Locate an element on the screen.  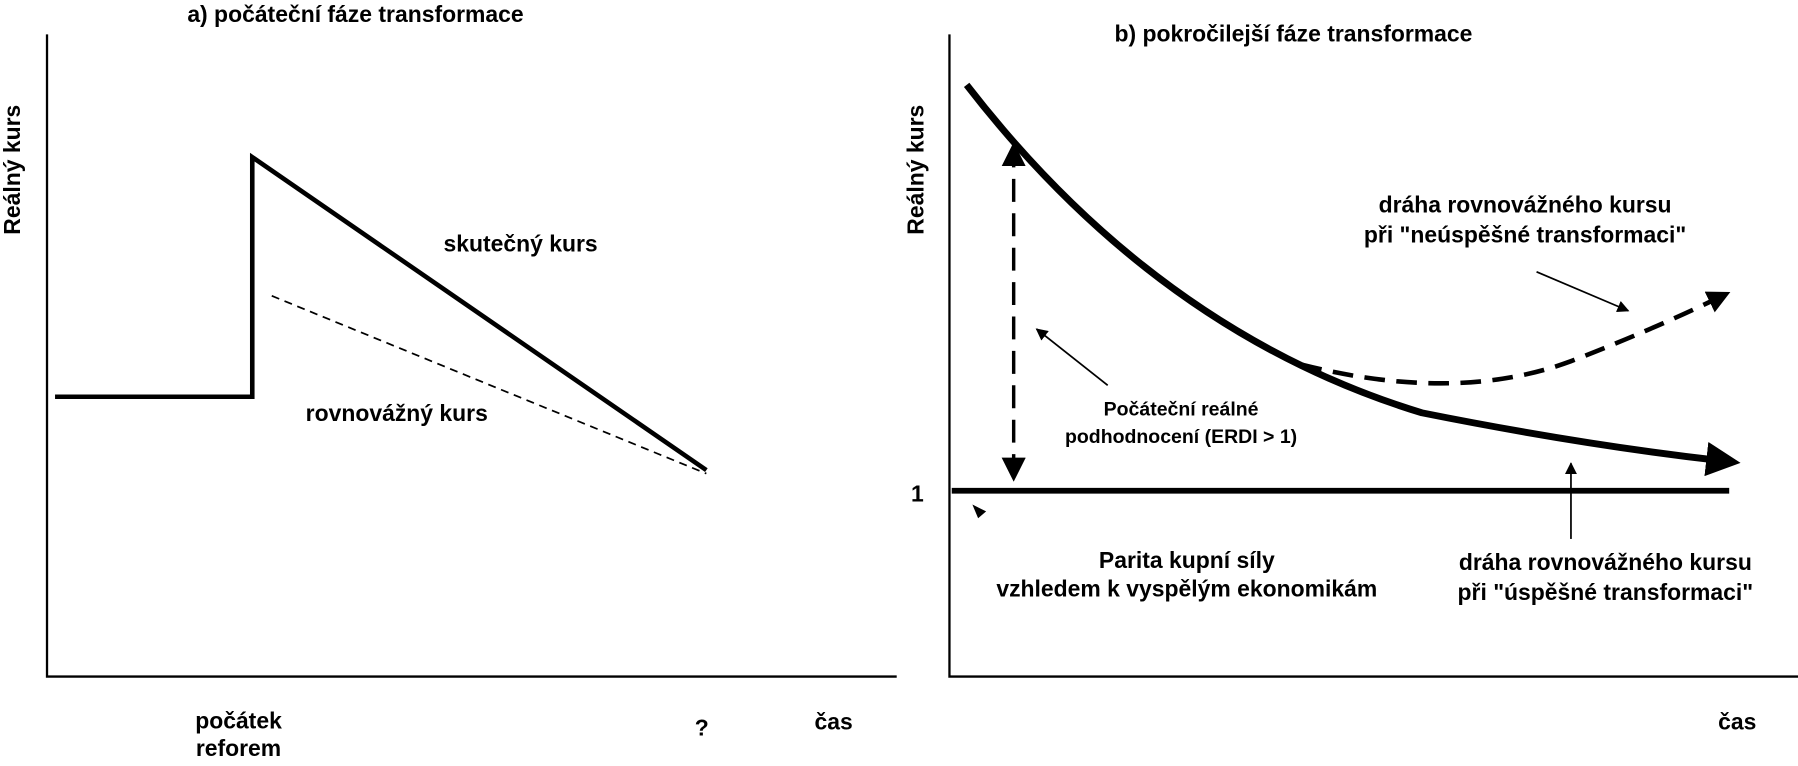
annotation: při "úspěšné transformaci" is located at coordinates (1606, 592).